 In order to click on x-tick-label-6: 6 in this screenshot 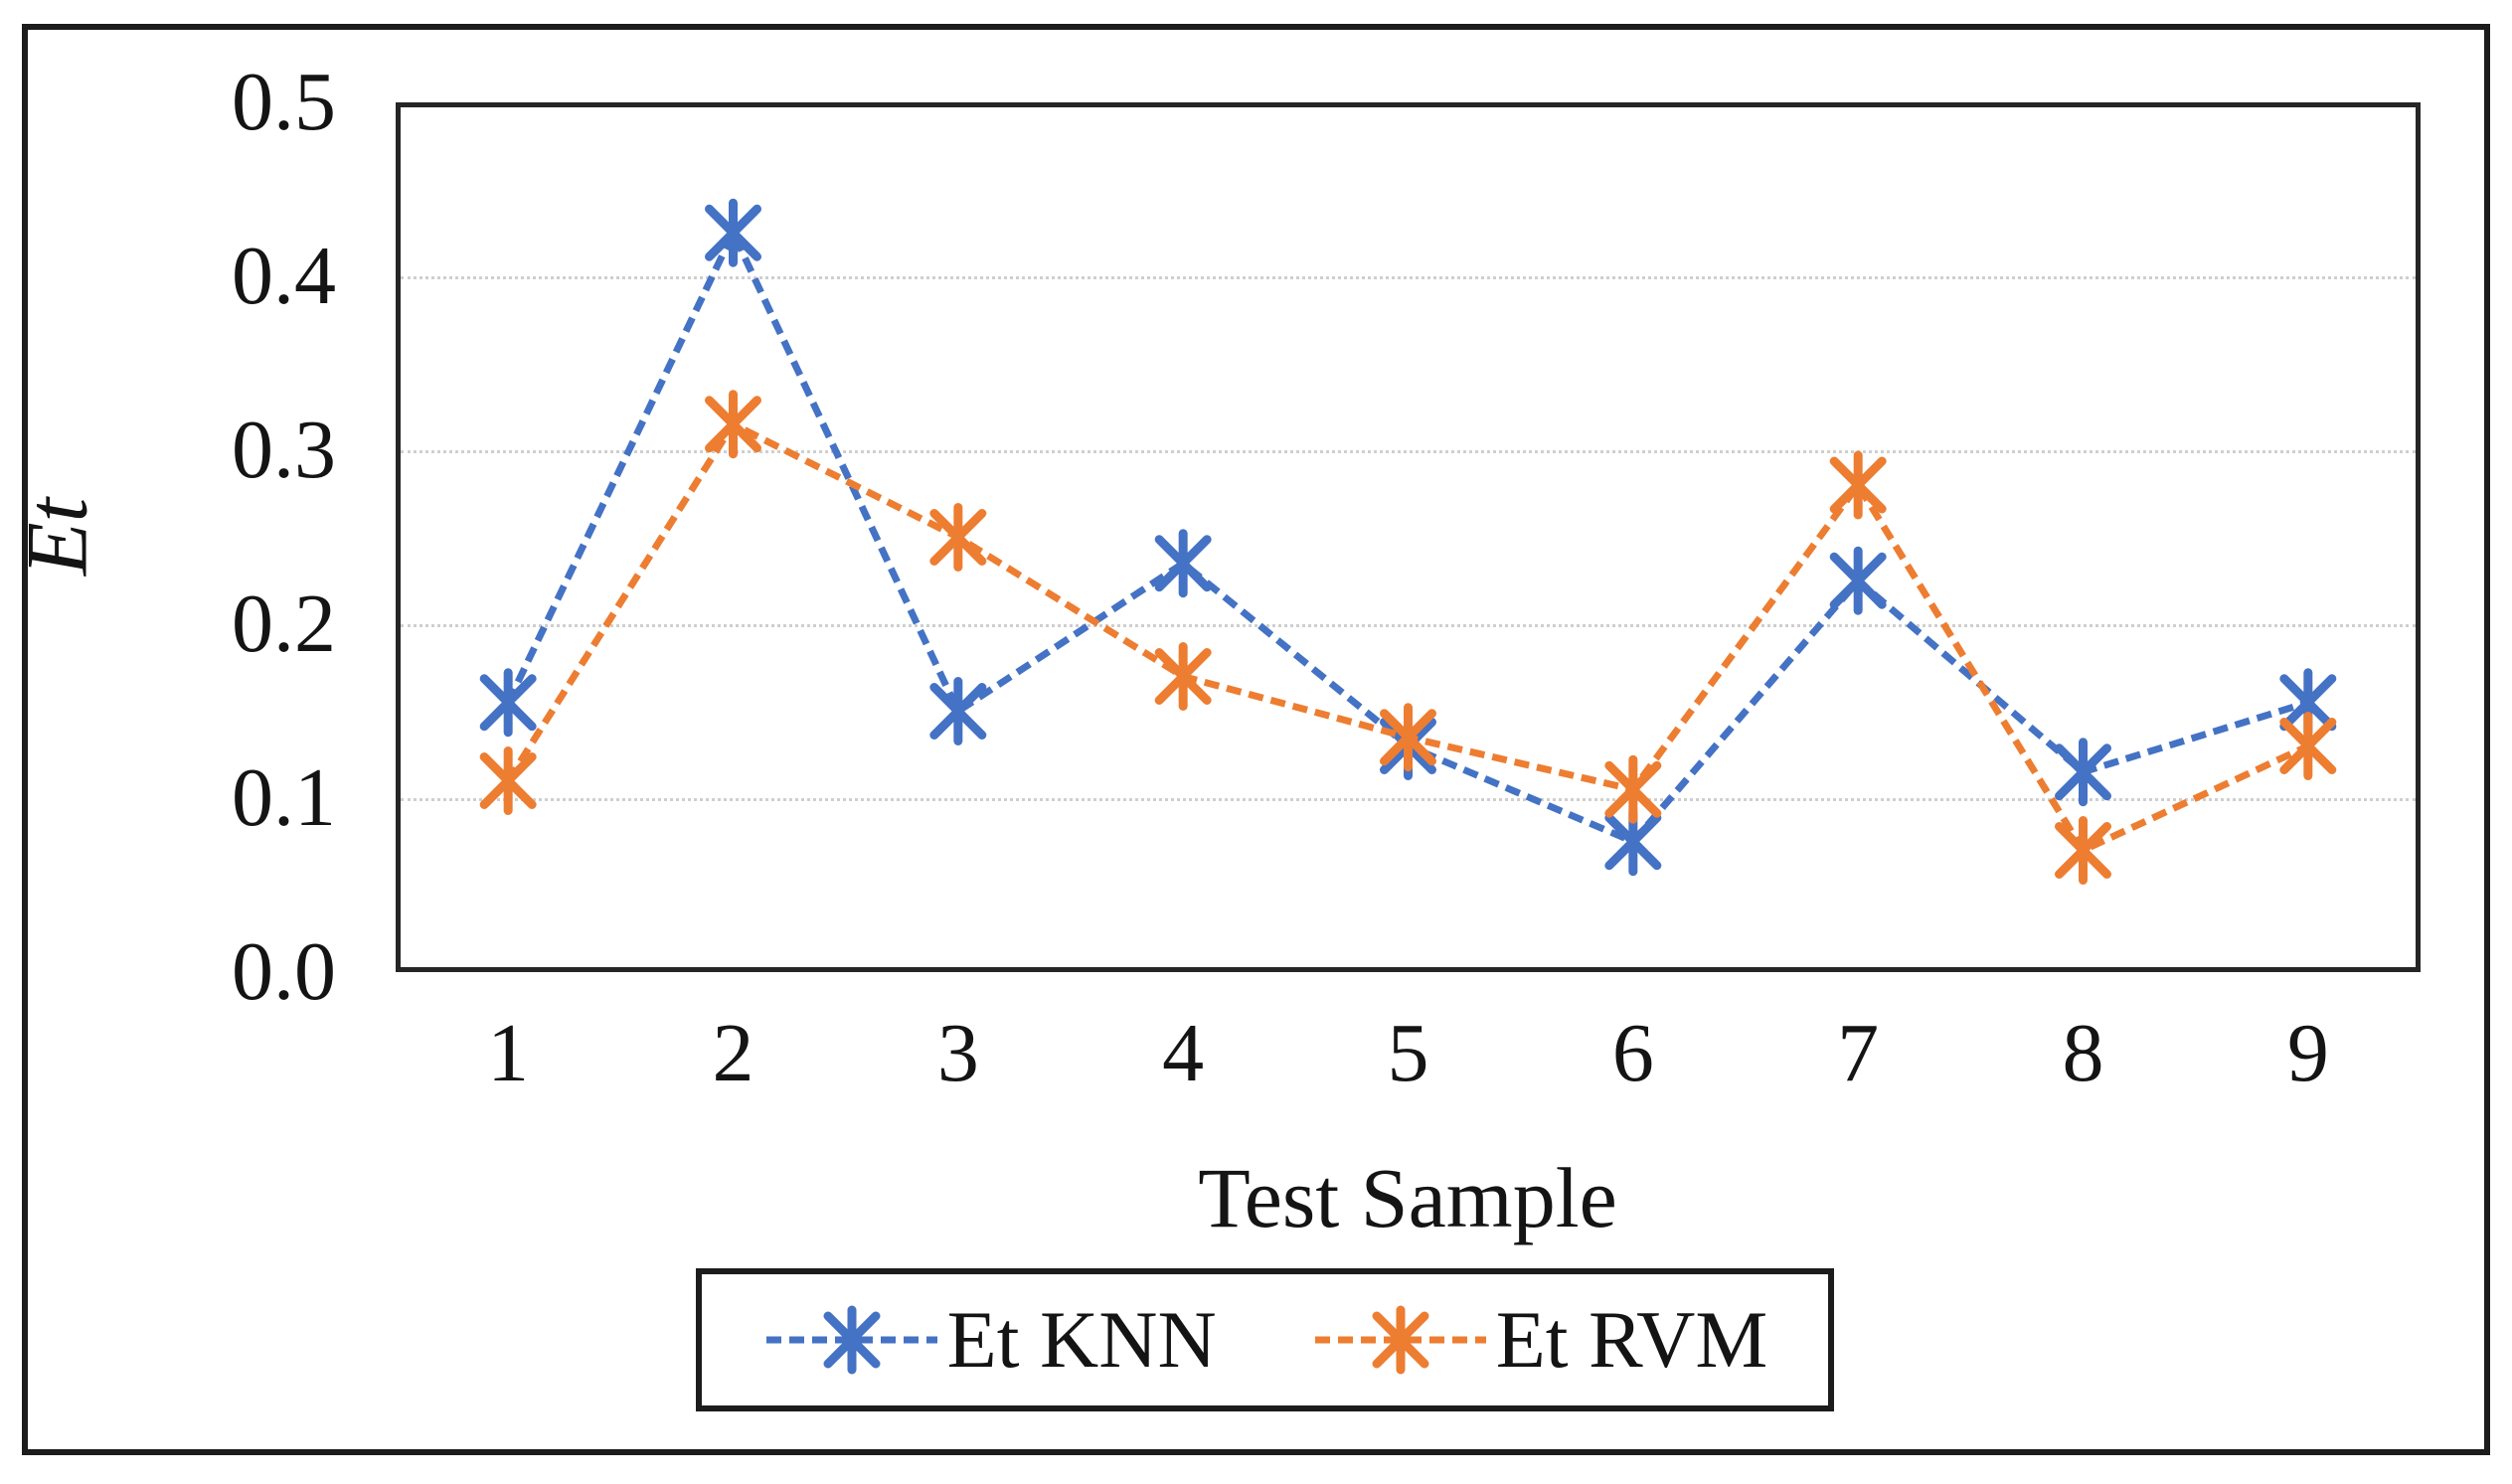, I will do `click(1632, 1053)`.